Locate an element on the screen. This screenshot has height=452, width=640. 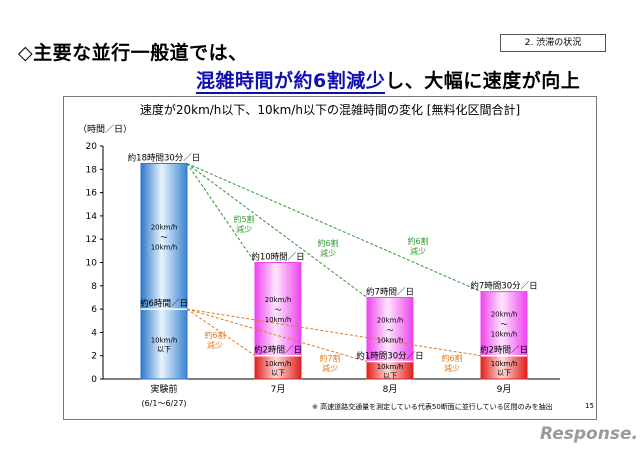
x-tick-label: 8月 is located at coordinates (390, 389).